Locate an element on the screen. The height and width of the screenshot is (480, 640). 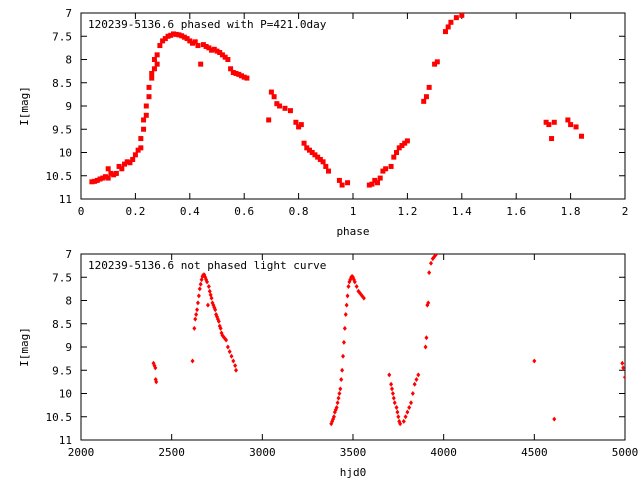
y-tick-label: 10.5 is located at coordinates (59, 417).